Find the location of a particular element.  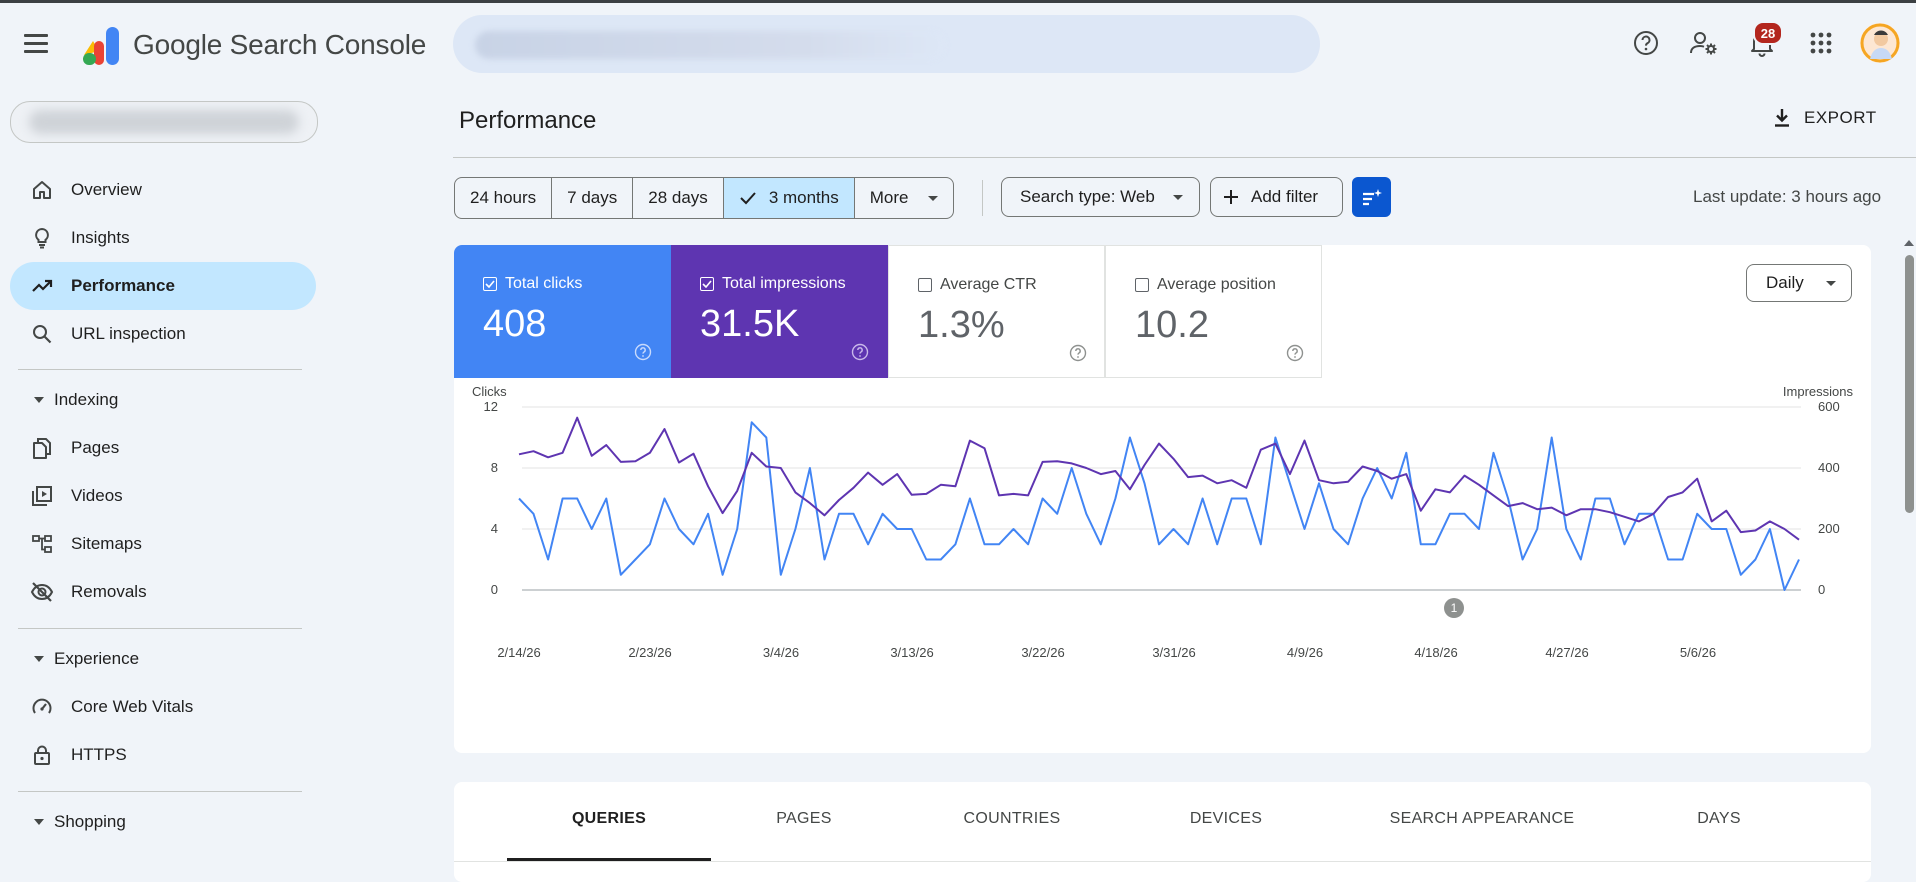

x-tick-label: 4/27/26 is located at coordinates (1566, 652).